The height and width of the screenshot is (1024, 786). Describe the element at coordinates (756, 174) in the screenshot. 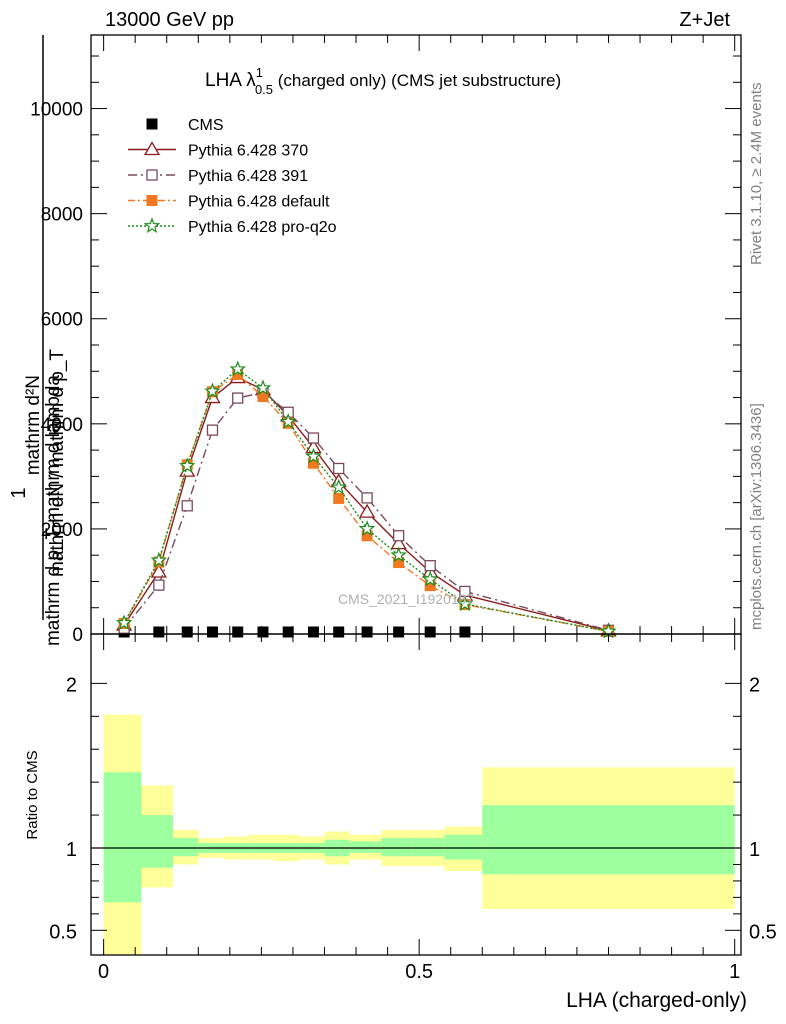

I see `rivet-version-text: Rivet 3.1.10, ≥ 2.4M events` at that location.